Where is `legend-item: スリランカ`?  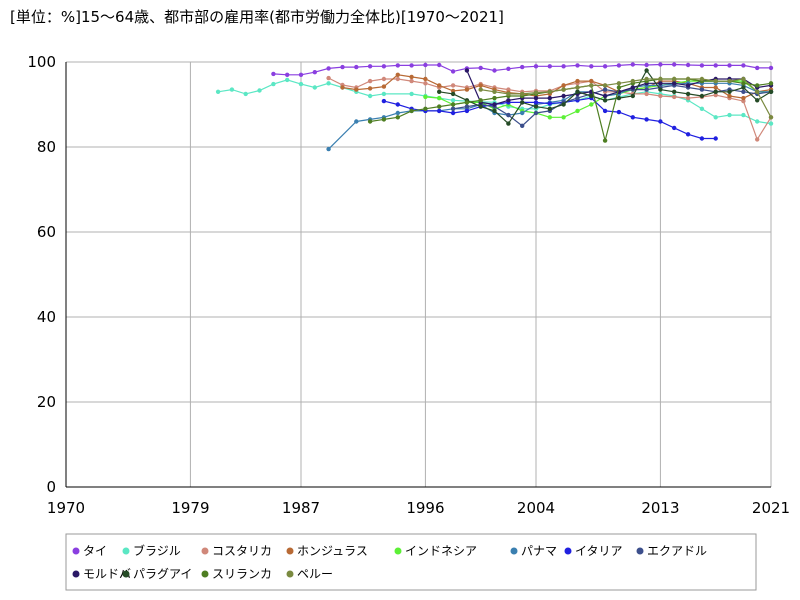
legend-item: スリランカ is located at coordinates (236, 574).